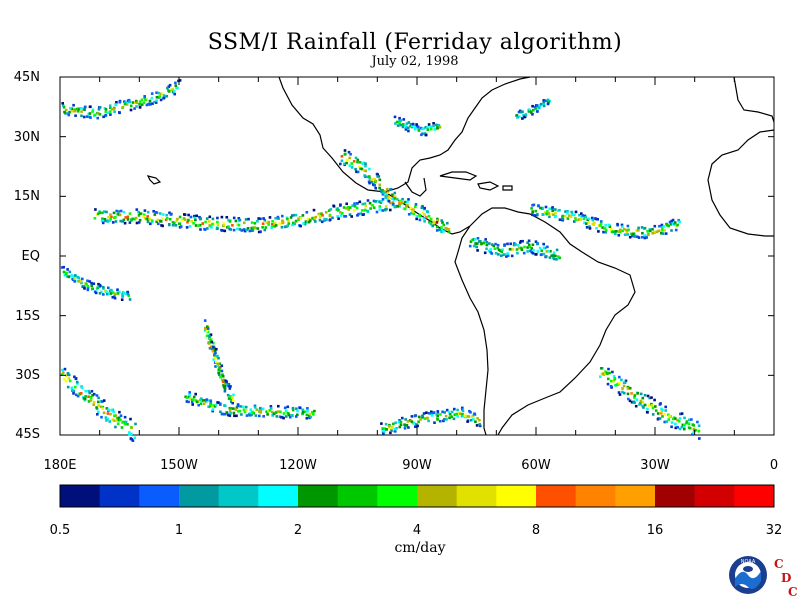  I want to click on lat-label-30s: 30S, so click(27, 375).